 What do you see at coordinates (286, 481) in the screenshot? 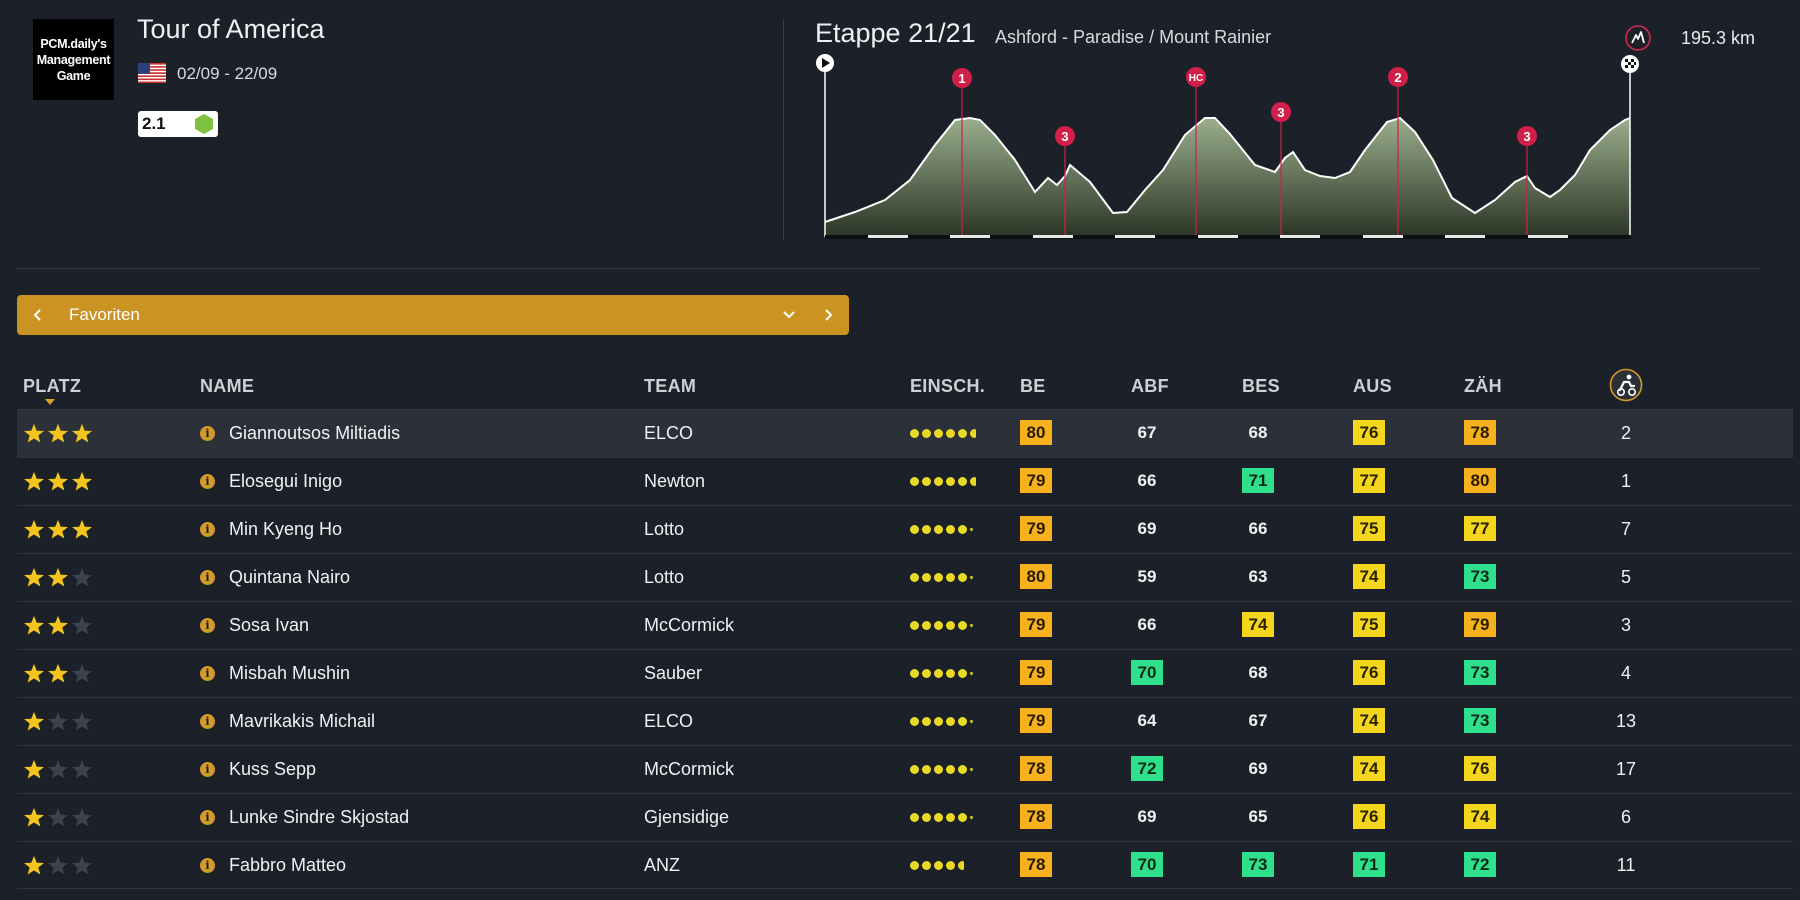
I see `rider-name: Elosegui Inigo` at bounding box center [286, 481].